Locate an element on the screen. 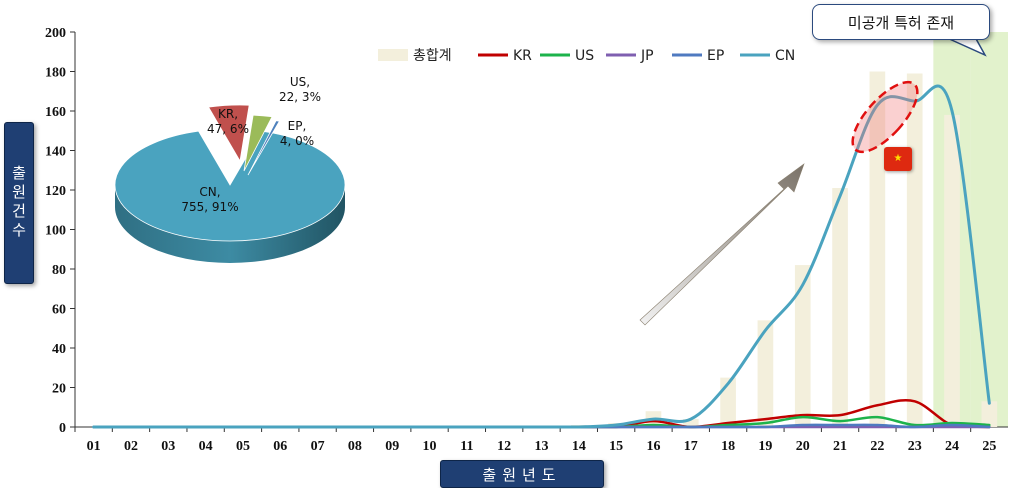 This screenshot has height=488, width=1011. pie-slice-cn is located at coordinates (230, 186).